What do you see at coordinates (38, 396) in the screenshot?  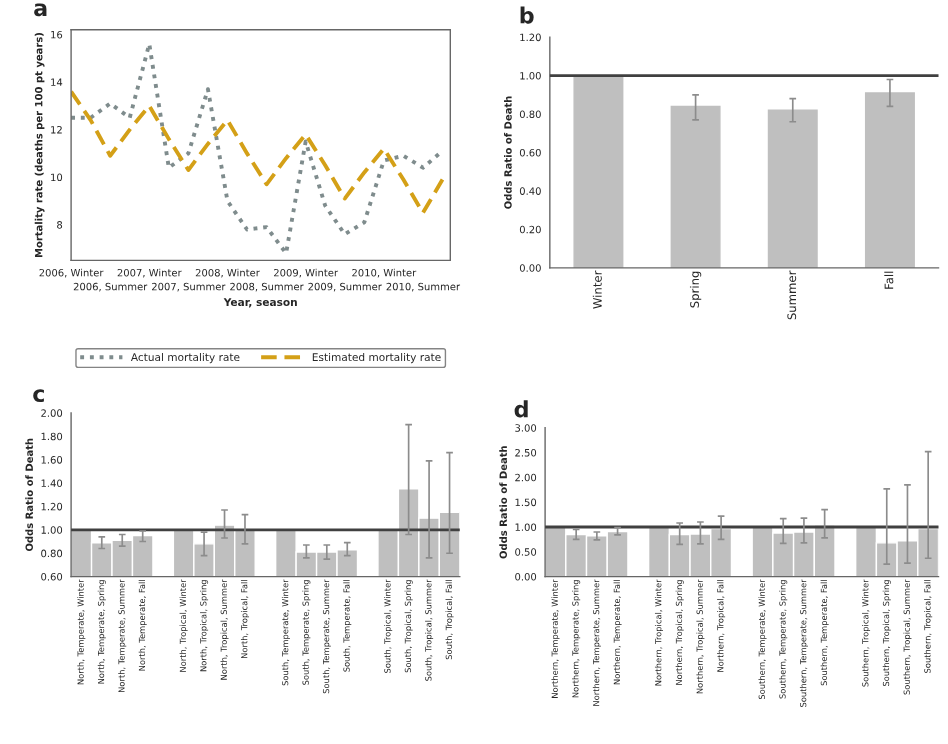 I see `chart-title: c` at bounding box center [38, 396].